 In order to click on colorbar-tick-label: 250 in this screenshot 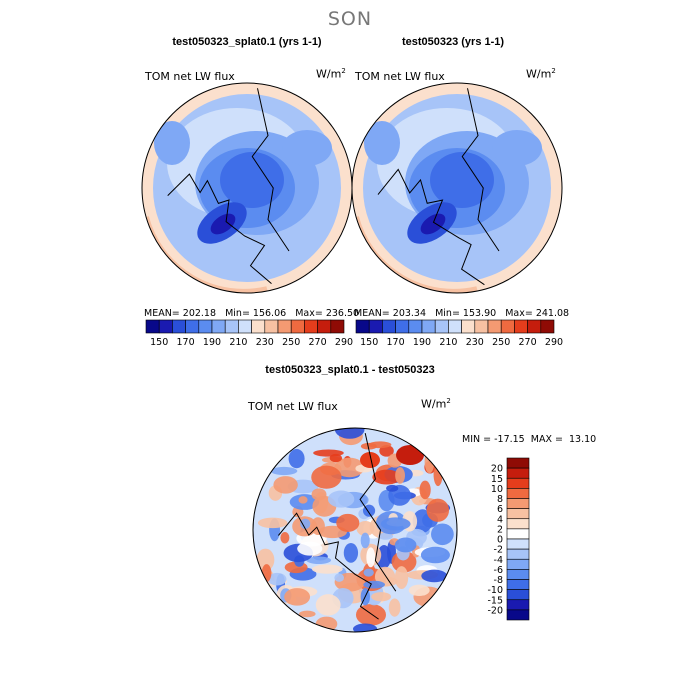, I will do `click(291, 342)`.